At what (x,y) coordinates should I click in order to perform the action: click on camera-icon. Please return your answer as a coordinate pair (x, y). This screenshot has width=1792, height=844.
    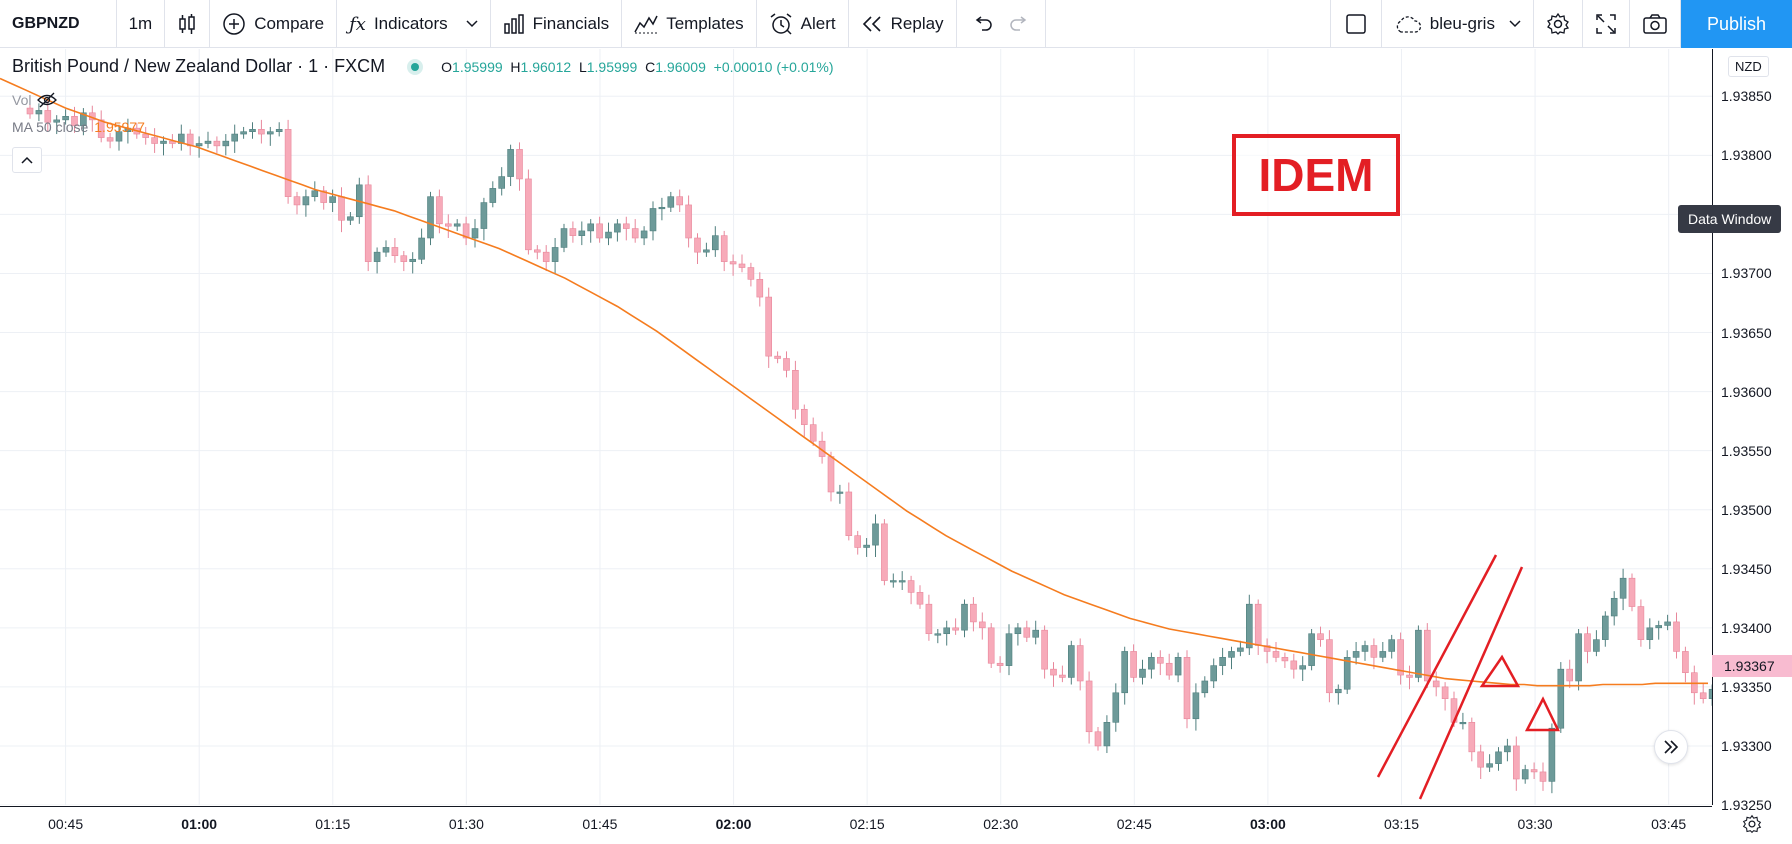
    Looking at the image, I should click on (1655, 24).